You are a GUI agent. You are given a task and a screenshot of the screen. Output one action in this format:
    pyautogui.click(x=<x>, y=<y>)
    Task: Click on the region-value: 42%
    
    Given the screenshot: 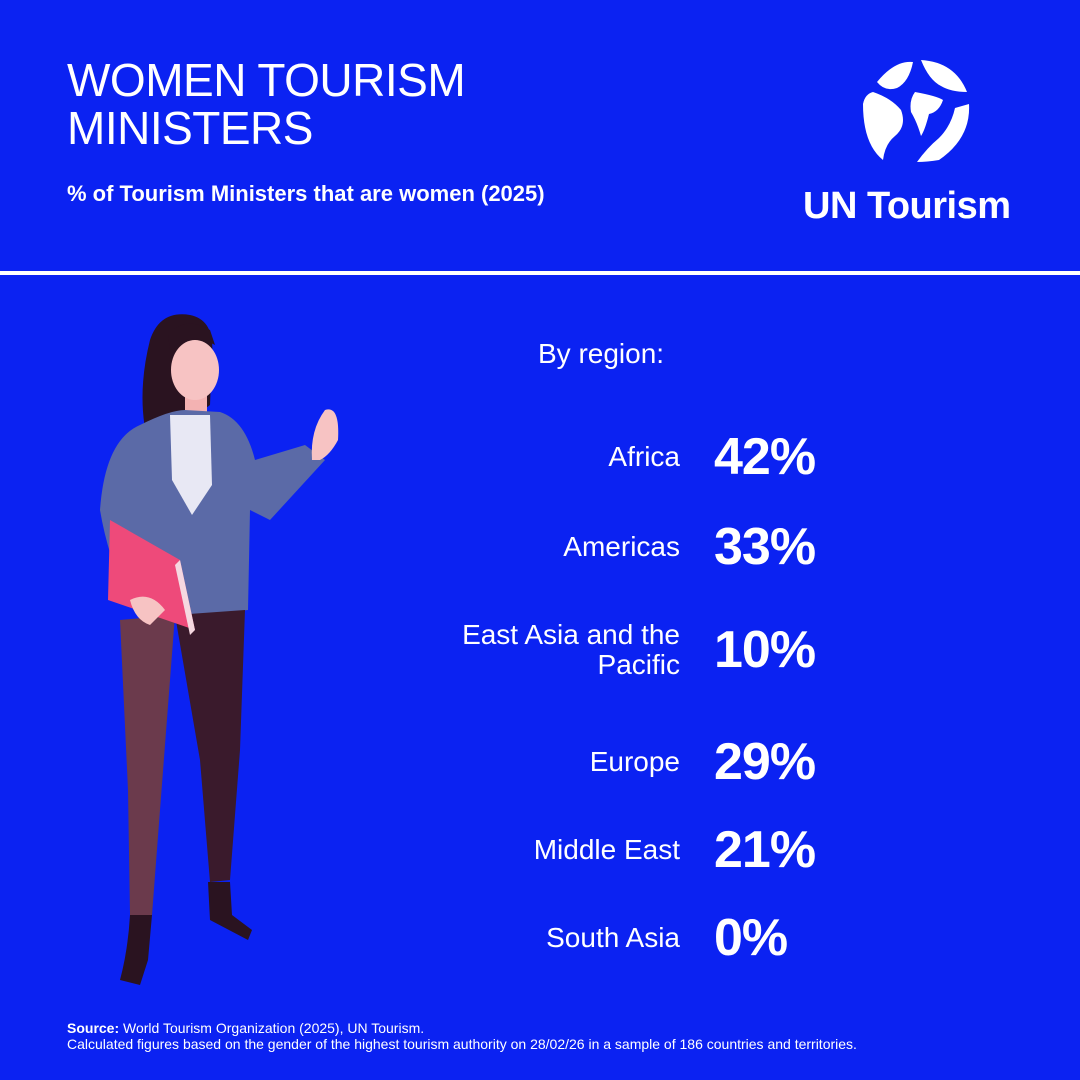 What is the action you would take?
    pyautogui.click(x=765, y=457)
    